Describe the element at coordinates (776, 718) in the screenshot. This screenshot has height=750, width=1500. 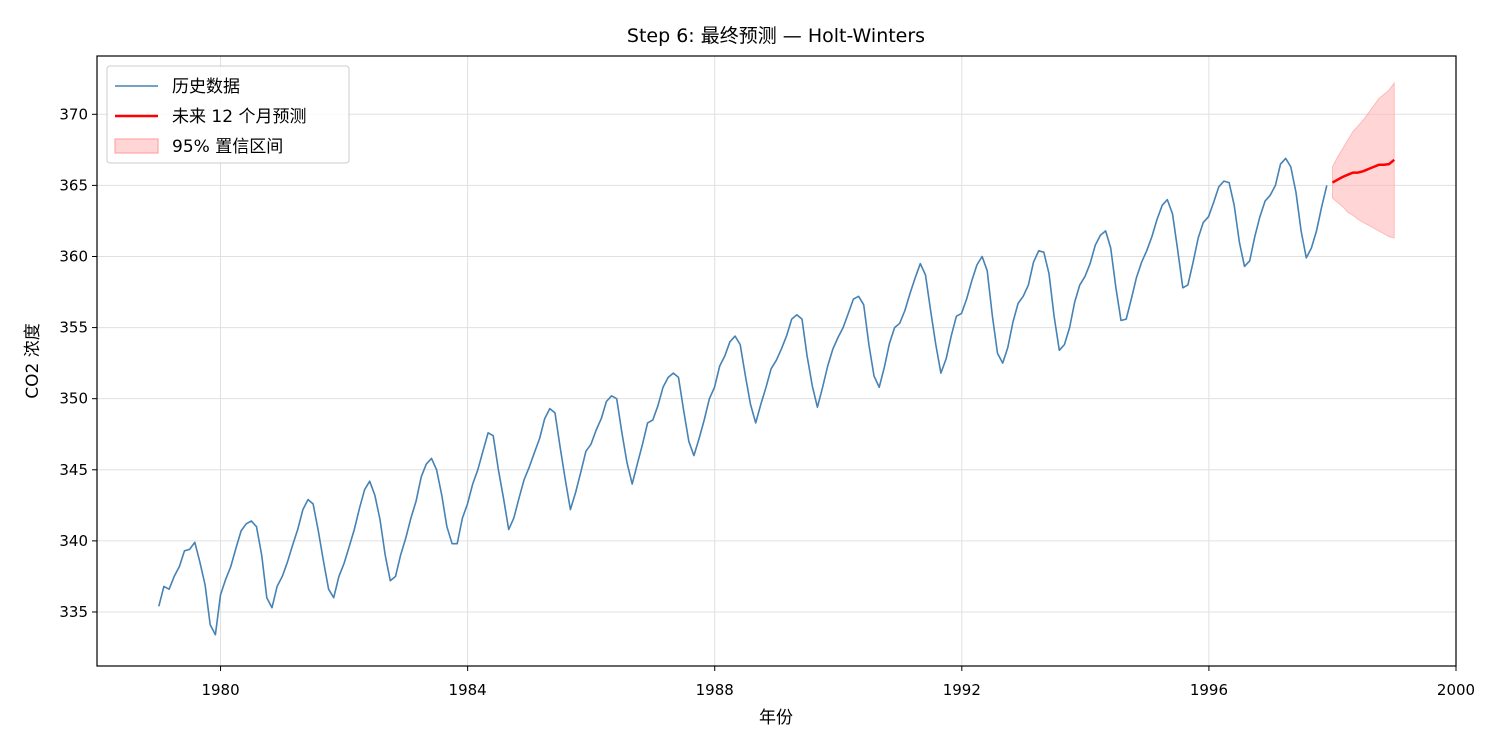
I see `x-axis-label: 年份` at that location.